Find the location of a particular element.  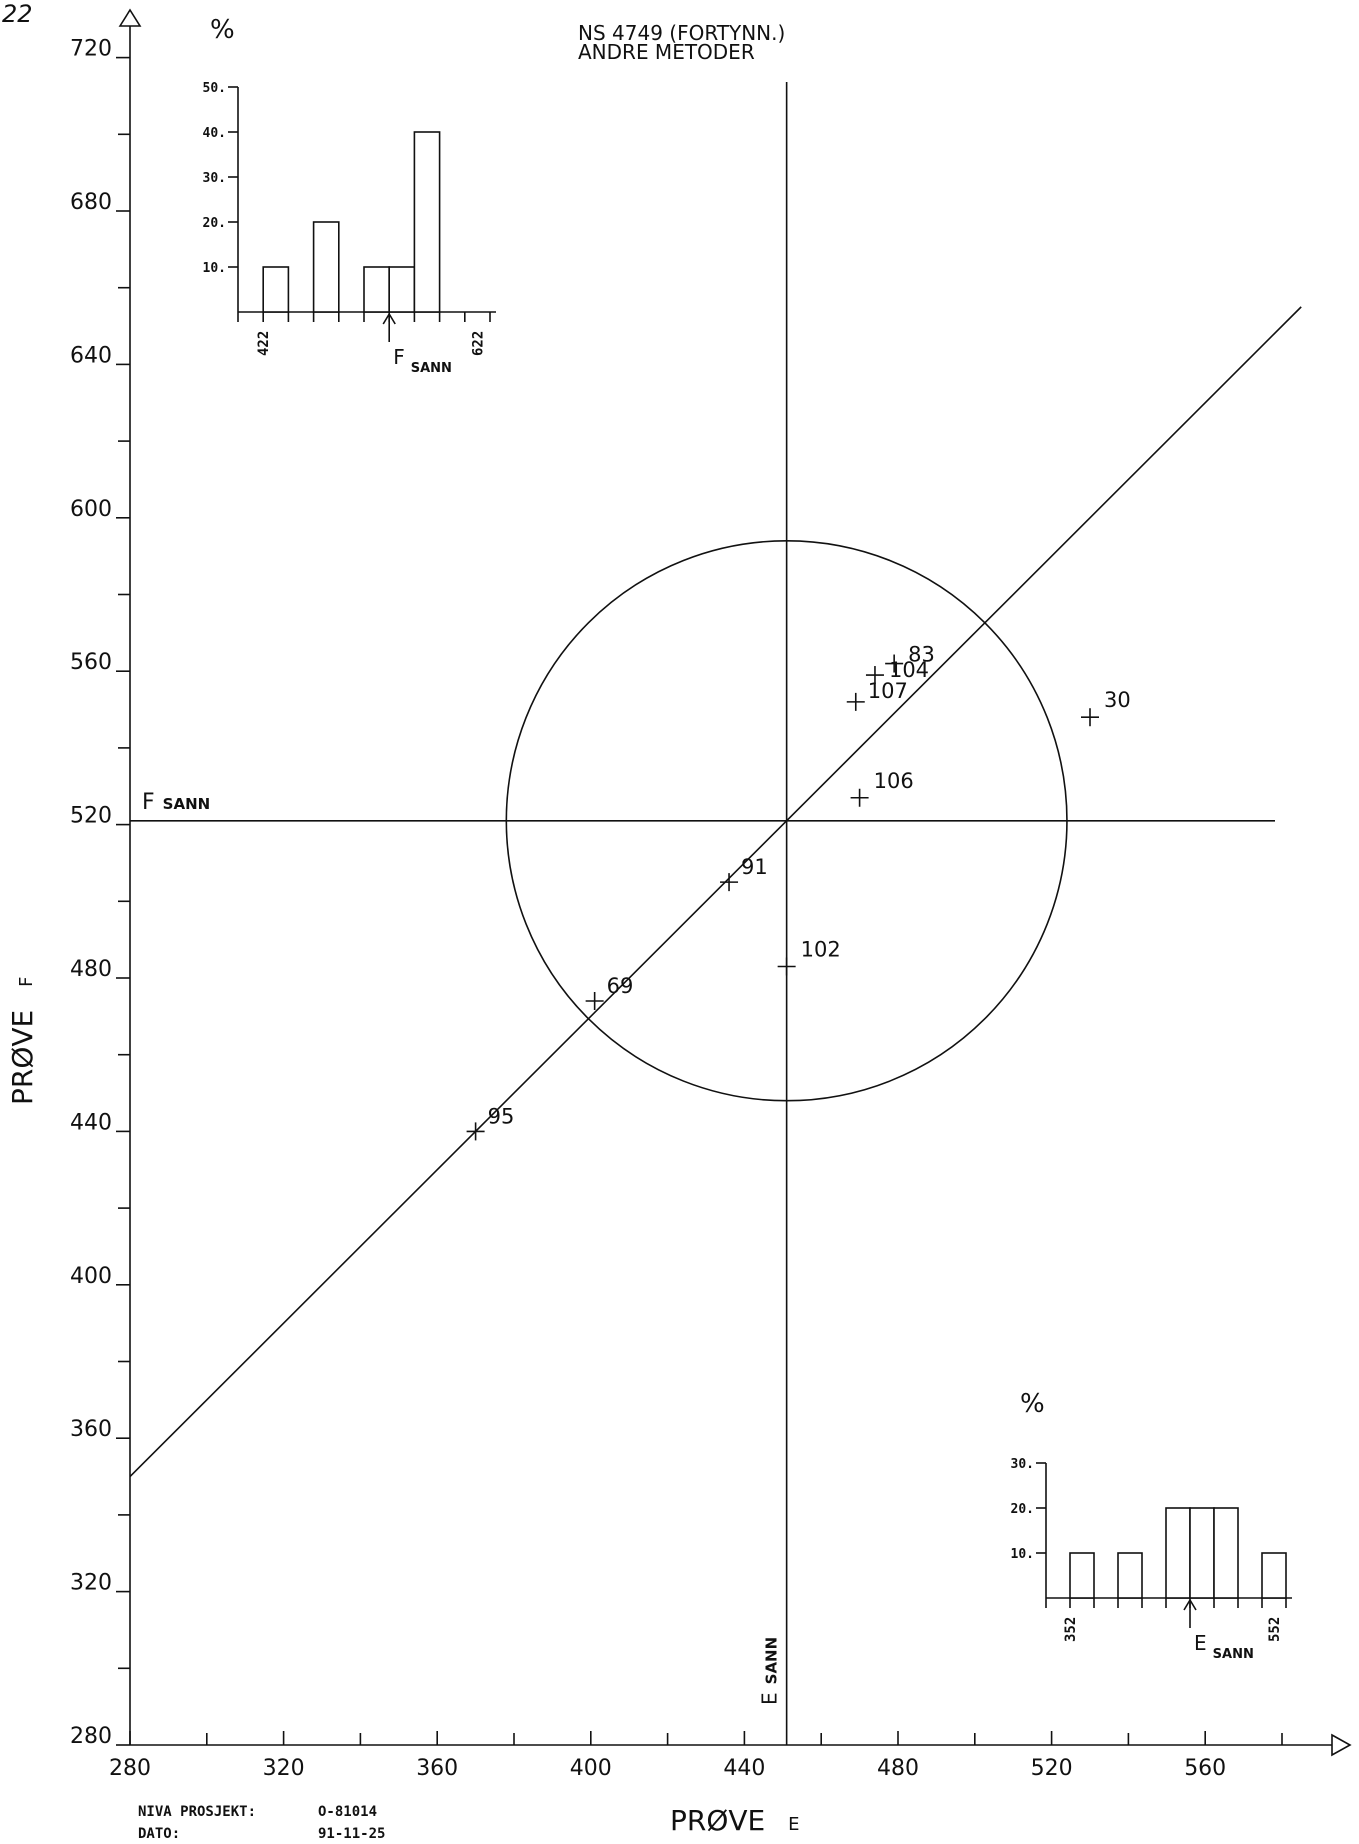

y-tick-label: 600 is located at coordinates (91, 509).